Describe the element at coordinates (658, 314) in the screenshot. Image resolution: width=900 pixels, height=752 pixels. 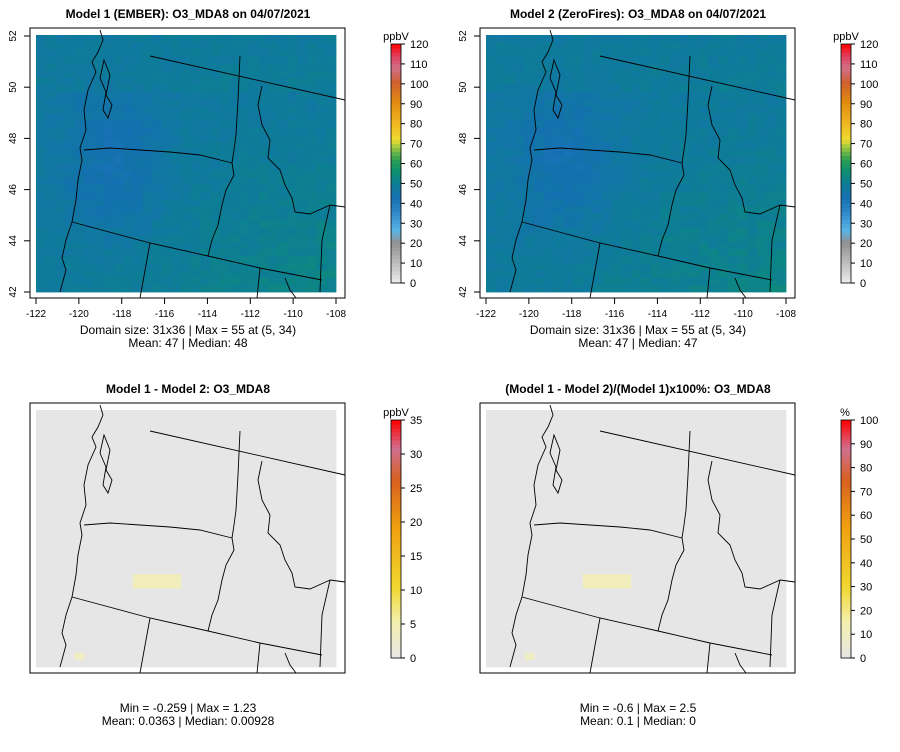
I see `x-tick-label: -114` at that location.